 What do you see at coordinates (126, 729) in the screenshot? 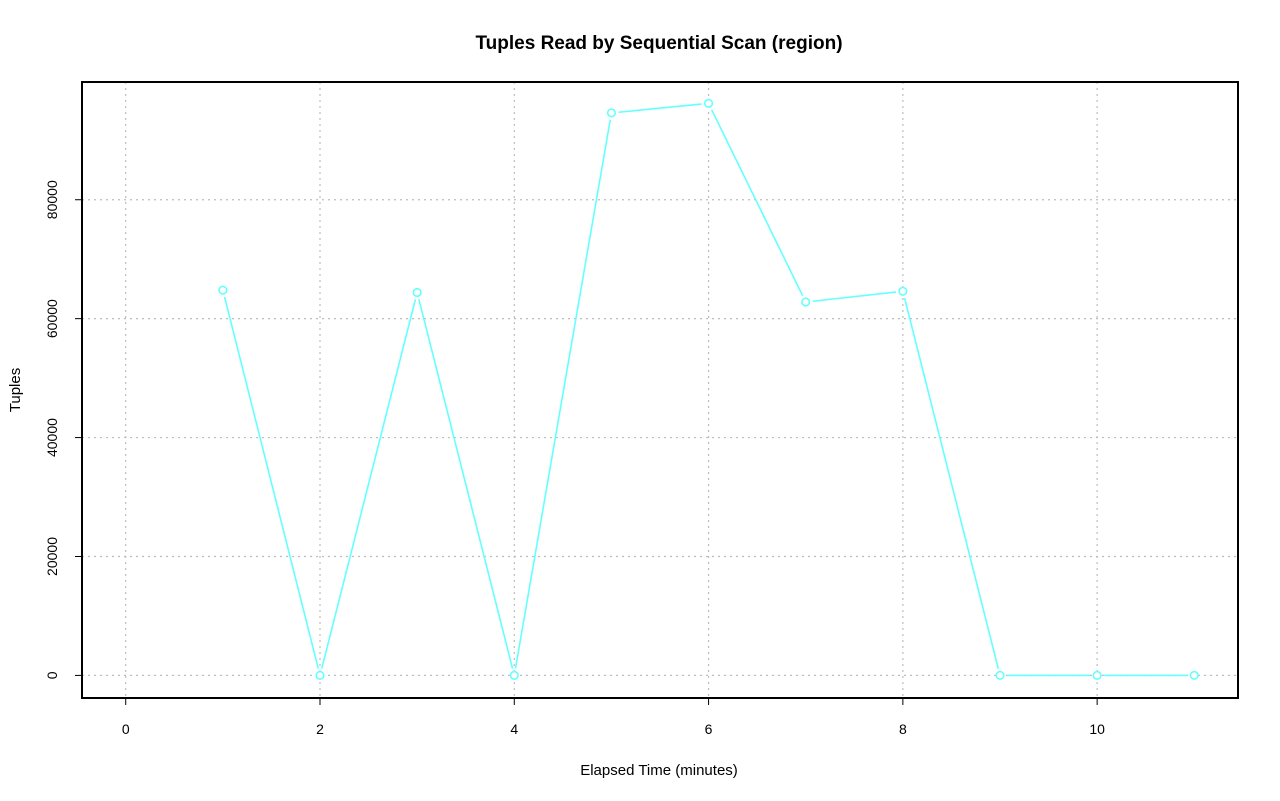
I see `x-tick-label: 0` at bounding box center [126, 729].